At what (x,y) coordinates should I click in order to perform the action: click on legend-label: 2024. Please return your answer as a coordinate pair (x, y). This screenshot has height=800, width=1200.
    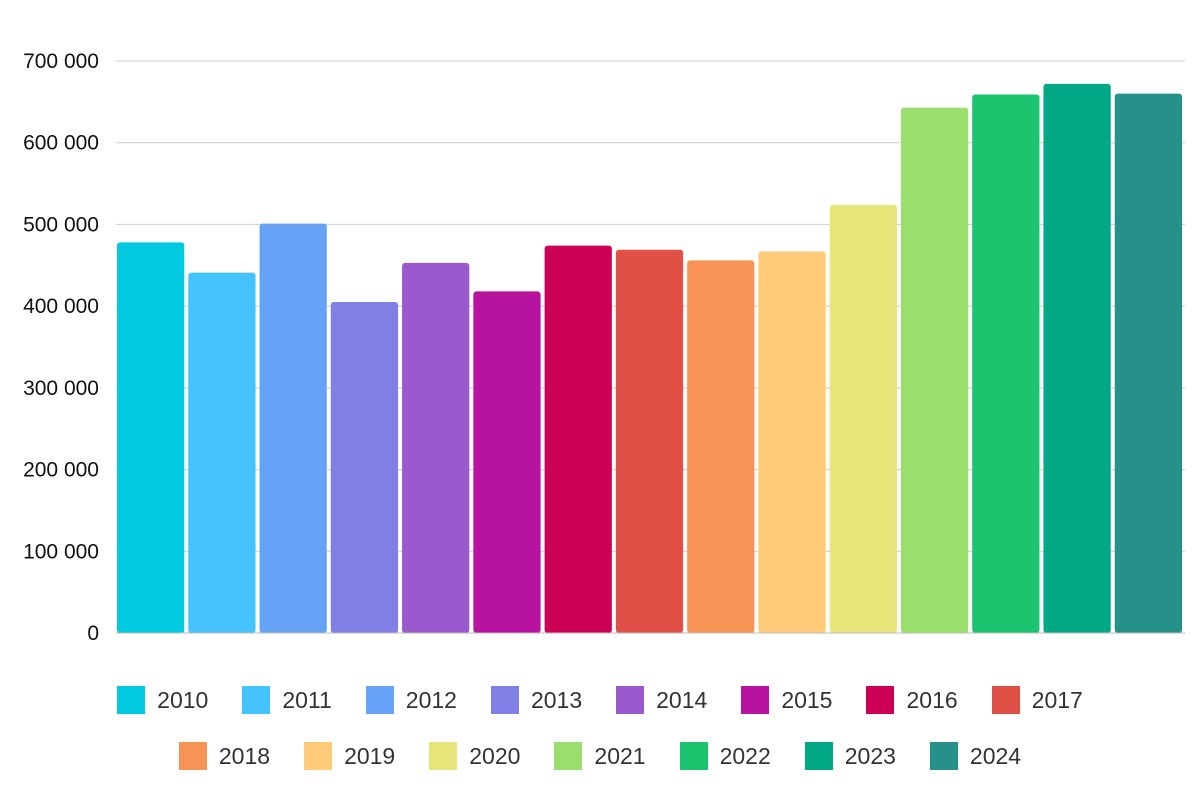
    Looking at the image, I should click on (995, 755).